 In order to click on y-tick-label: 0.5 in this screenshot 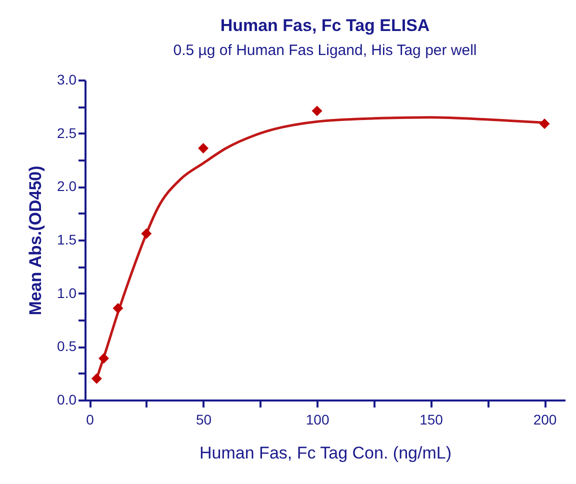, I will do `click(67, 346)`.